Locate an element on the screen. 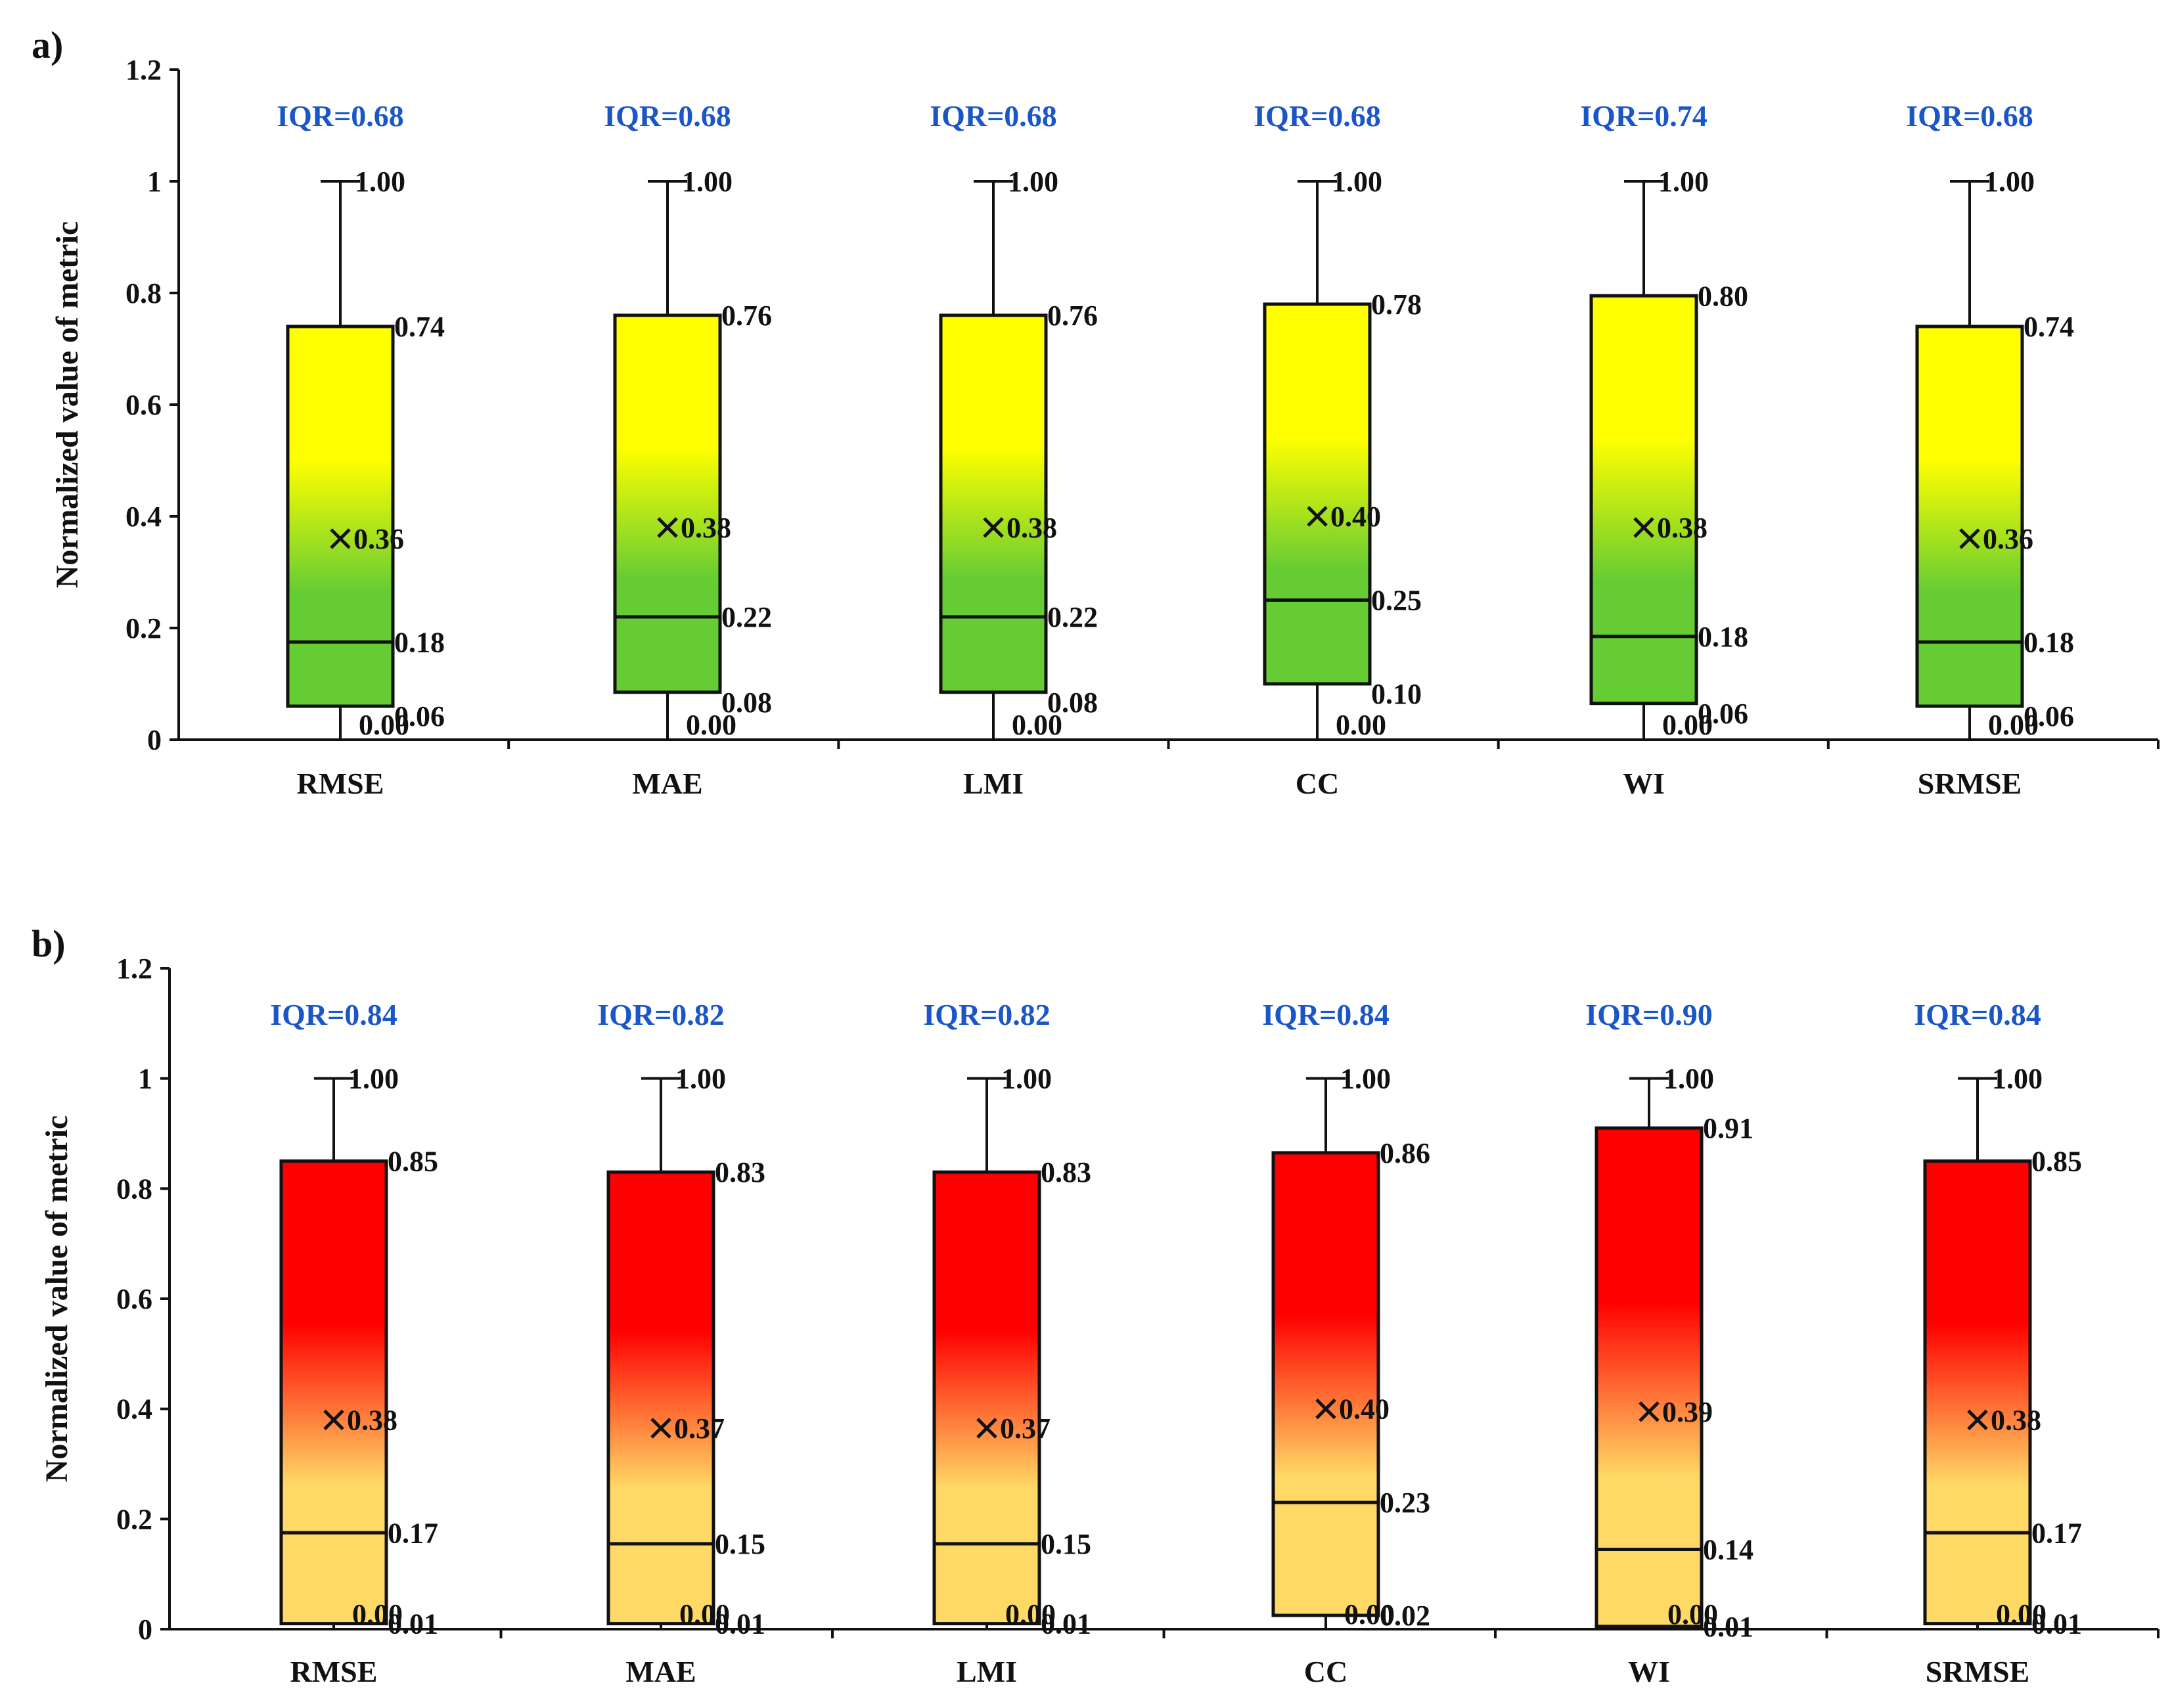 The height and width of the screenshot is (1708, 2172). median-label: 0.17 is located at coordinates (2056, 1533).